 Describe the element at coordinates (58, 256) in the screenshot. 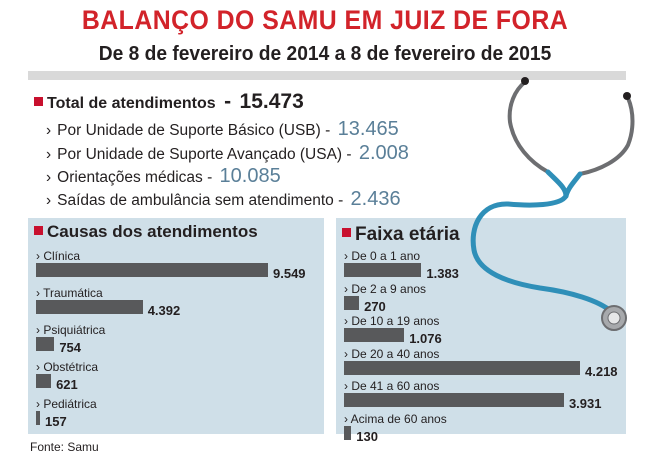

I see `category-label: › Clínica` at that location.